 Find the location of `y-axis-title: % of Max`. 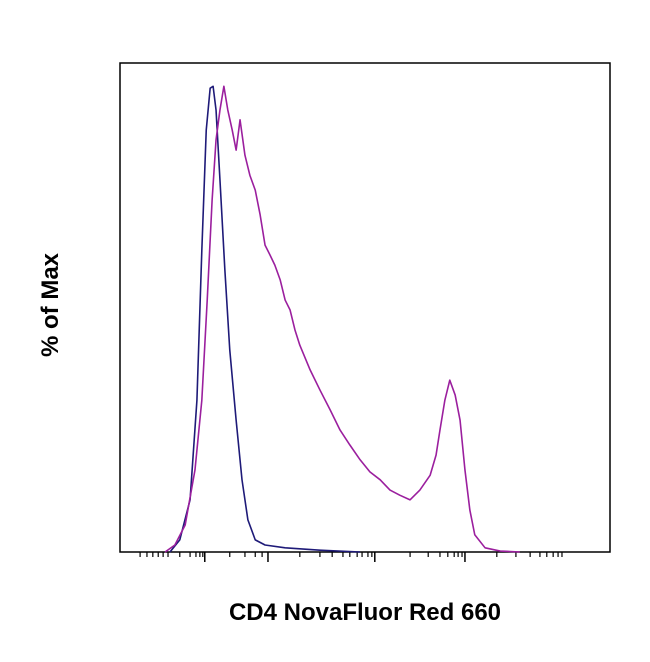

y-axis-title: % of Max is located at coordinates (50, 304).